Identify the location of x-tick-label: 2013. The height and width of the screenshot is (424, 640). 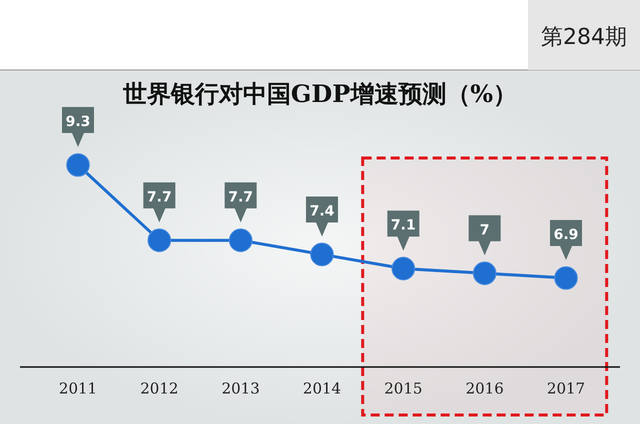
(241, 389).